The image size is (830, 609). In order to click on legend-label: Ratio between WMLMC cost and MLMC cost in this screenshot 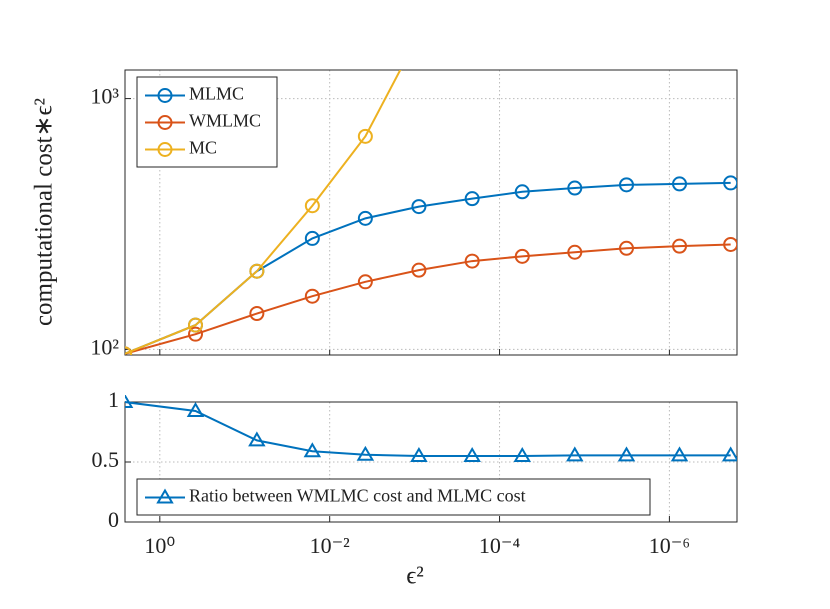, I will do `click(357, 496)`.